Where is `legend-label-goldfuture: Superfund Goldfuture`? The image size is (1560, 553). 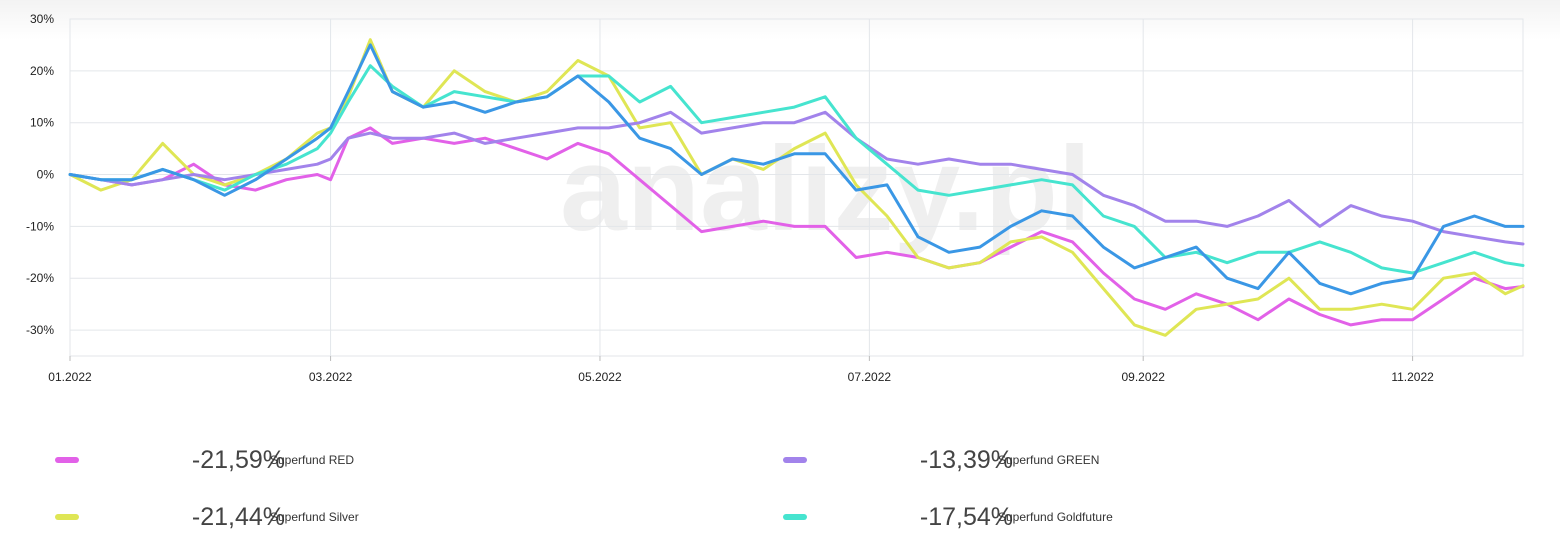
legend-label-goldfuture: Superfund Goldfuture is located at coordinates (1055, 517).